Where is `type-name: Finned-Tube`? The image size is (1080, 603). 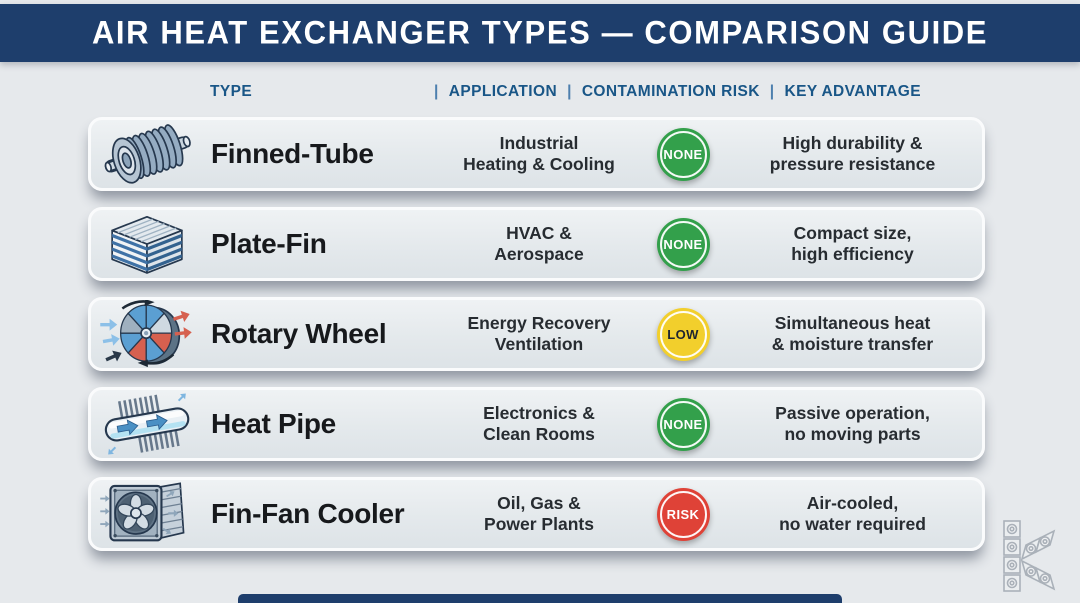 type-name: Finned-Tube is located at coordinates (292, 153).